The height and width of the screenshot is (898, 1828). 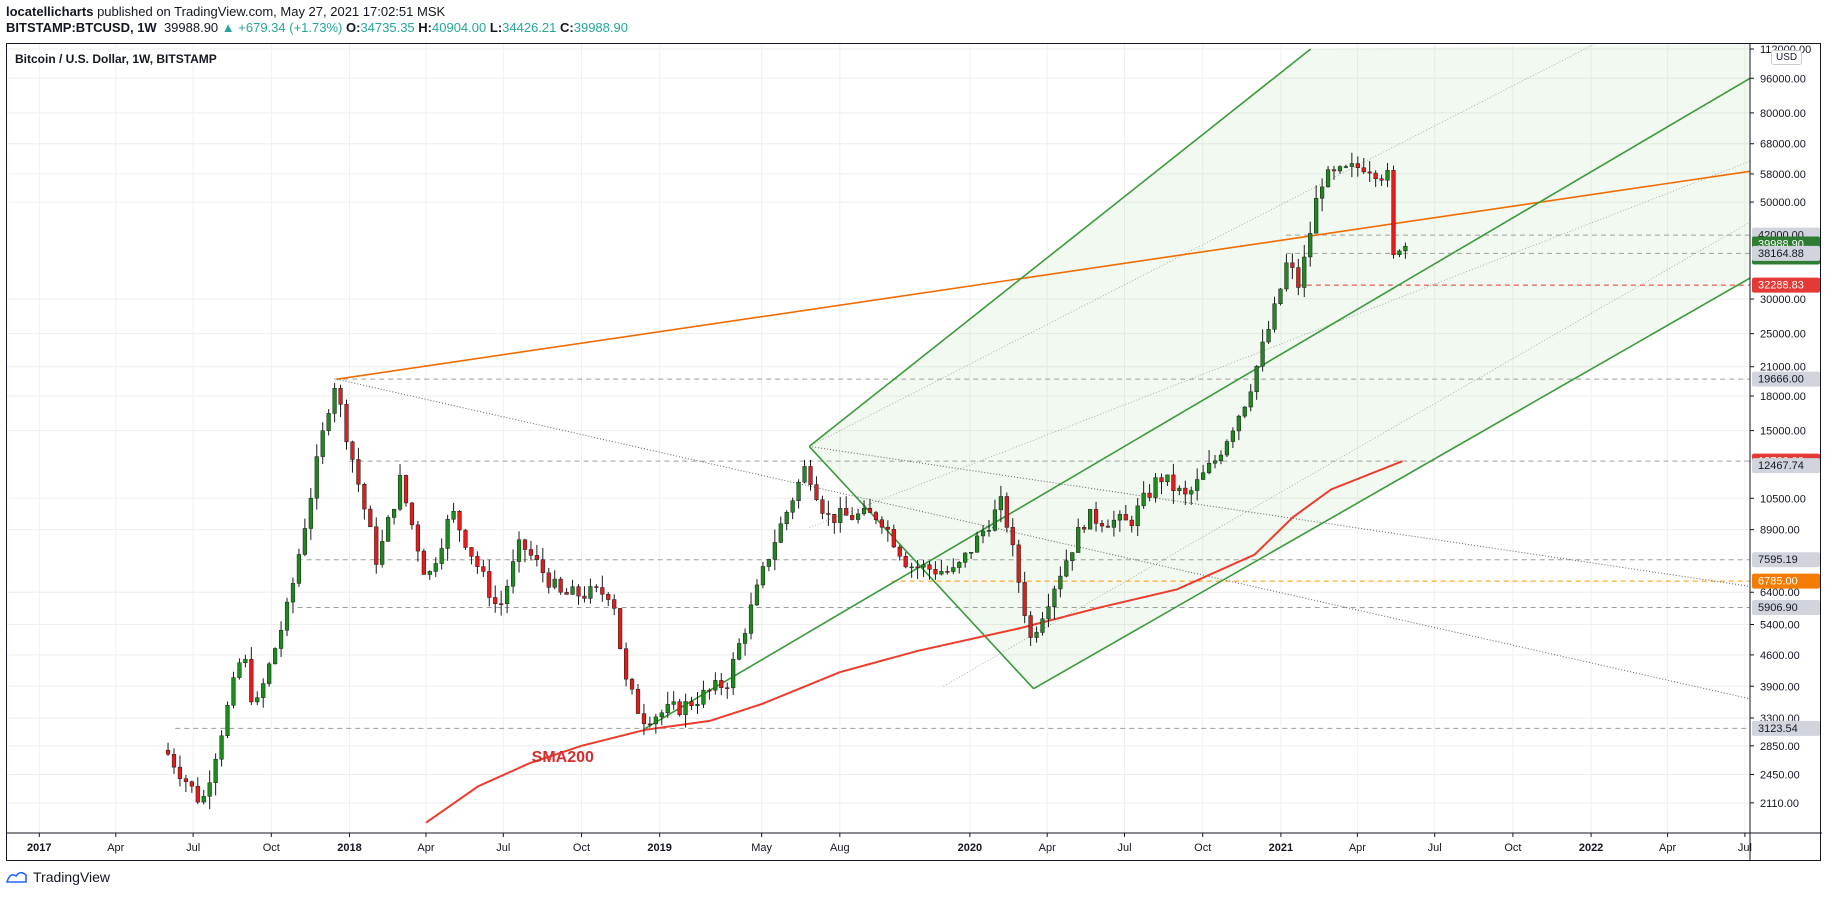 I want to click on last-price: 39988.90, so click(x=191, y=27).